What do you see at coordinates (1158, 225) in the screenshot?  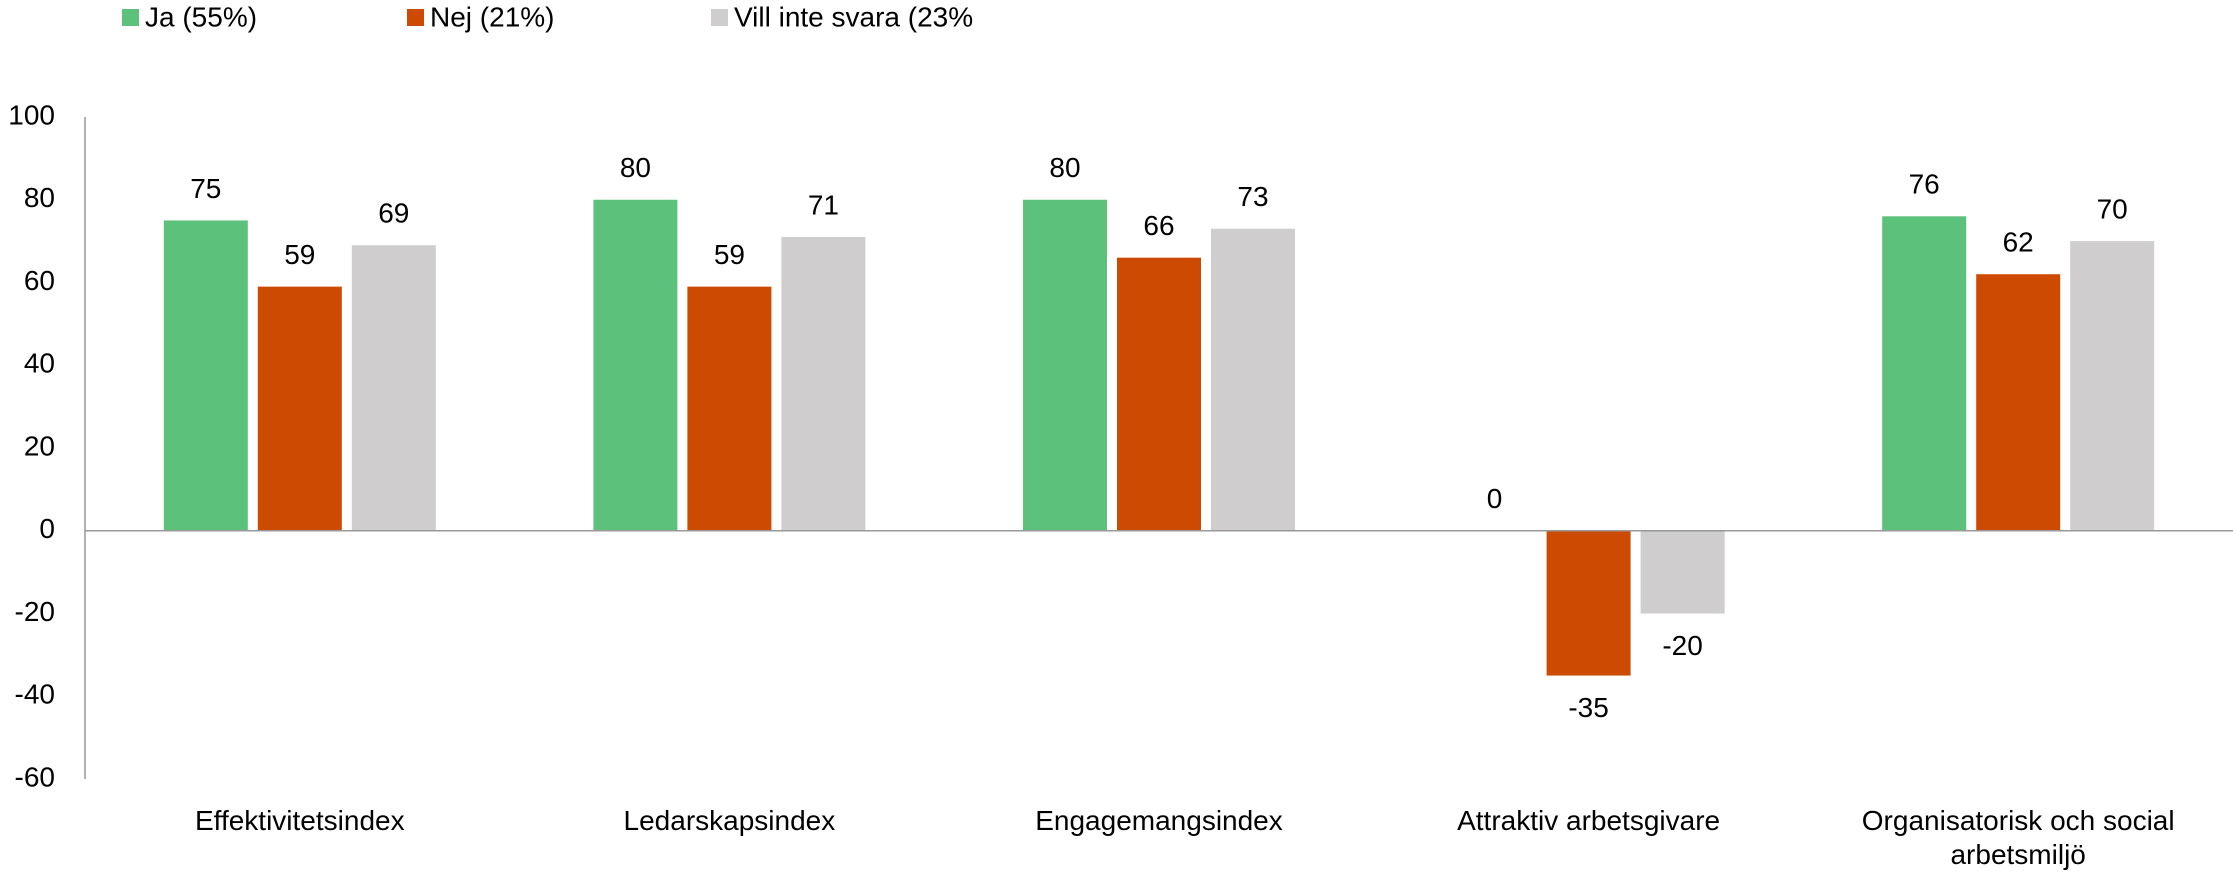 I see `value-label: 66` at bounding box center [1158, 225].